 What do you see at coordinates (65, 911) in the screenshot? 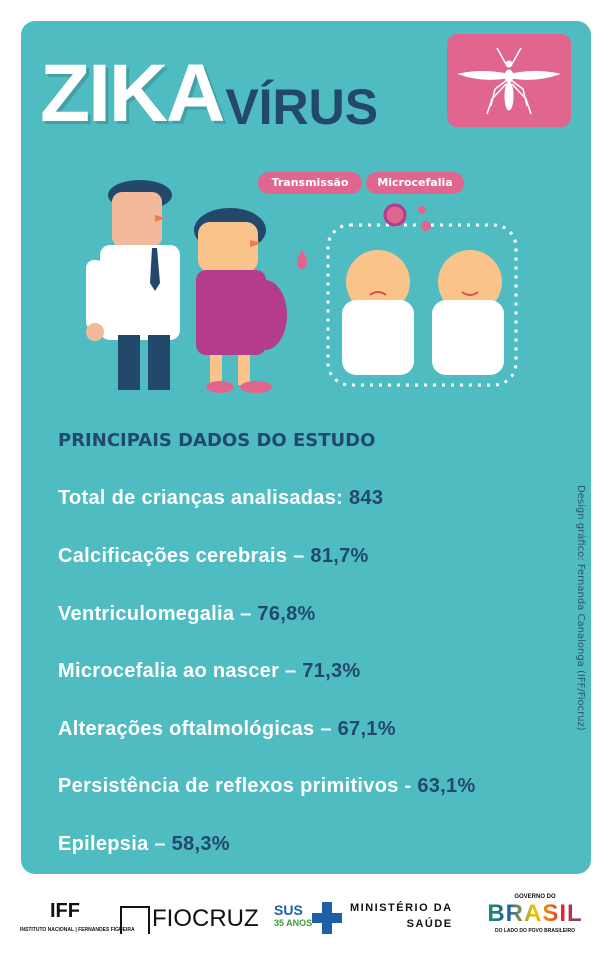
I see `iff-text: IFF` at bounding box center [65, 911].